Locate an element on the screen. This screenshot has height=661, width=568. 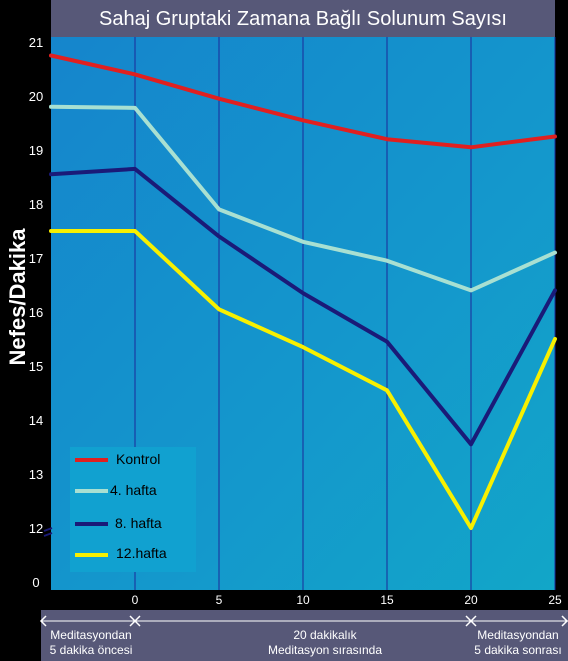
y-tick-label: 19 is located at coordinates (36, 150).